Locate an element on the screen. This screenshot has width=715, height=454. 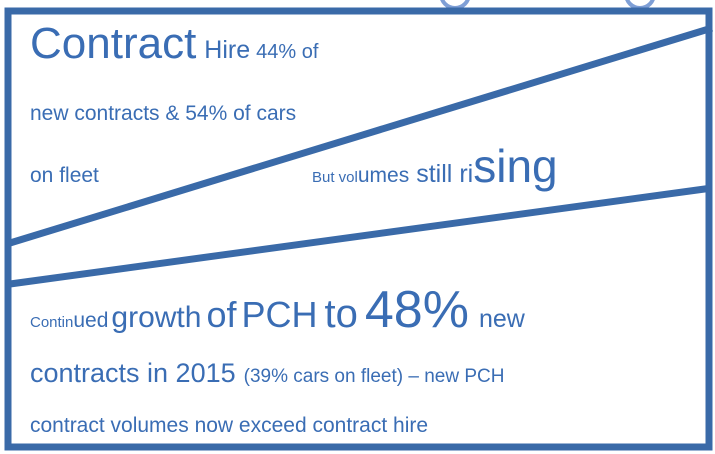
text-run: 44% of is located at coordinates (287, 52).